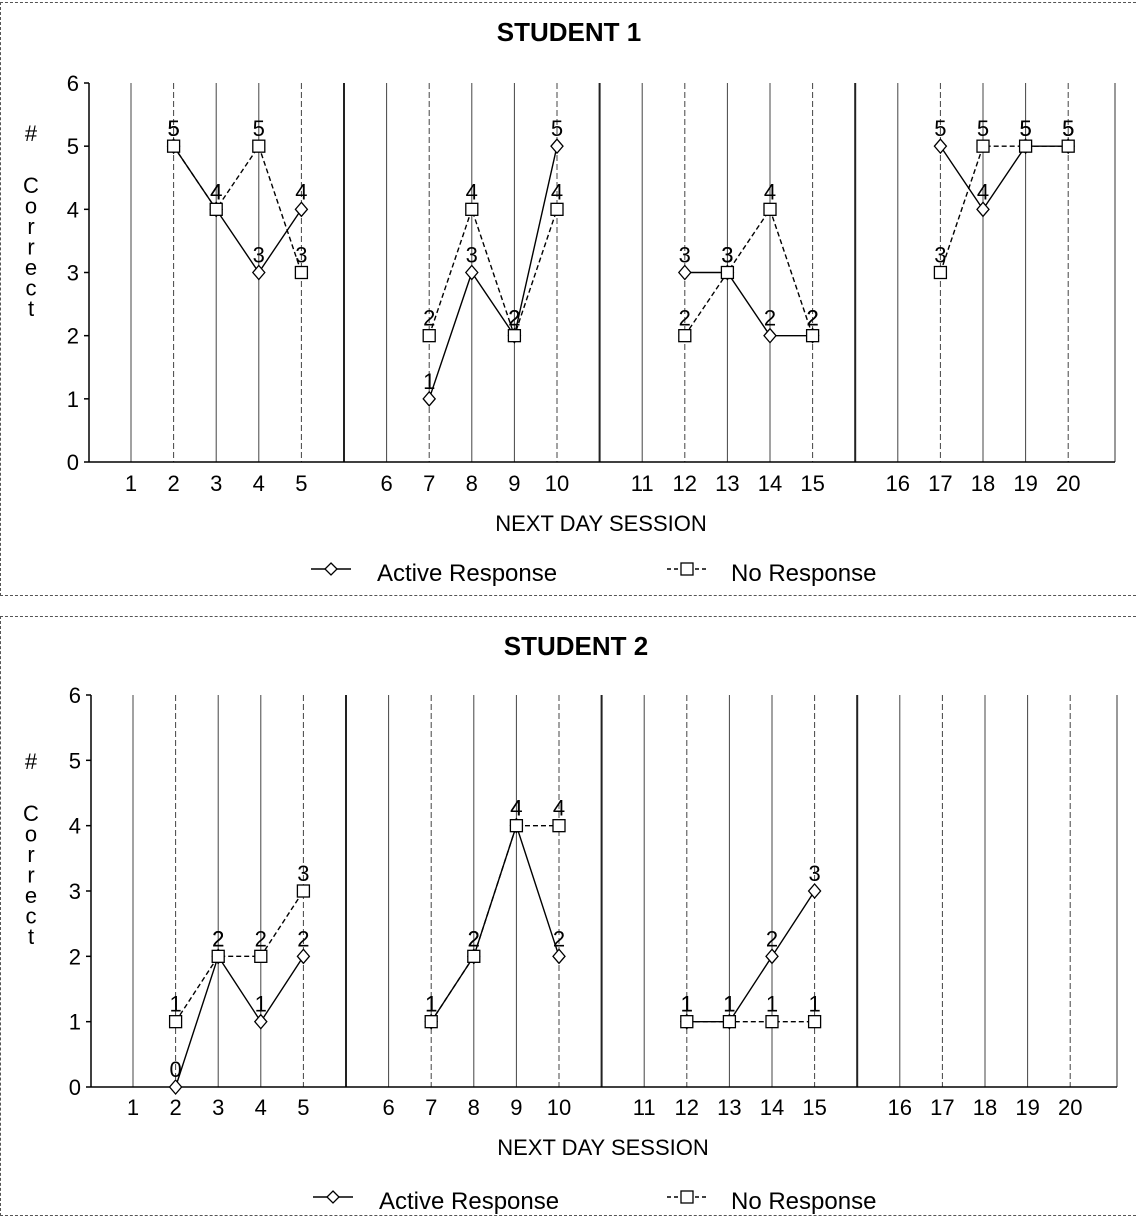 Image resolution: width=1136 pixels, height=1218 pixels. I want to click on y-axis-label-char: t, so click(31, 936).